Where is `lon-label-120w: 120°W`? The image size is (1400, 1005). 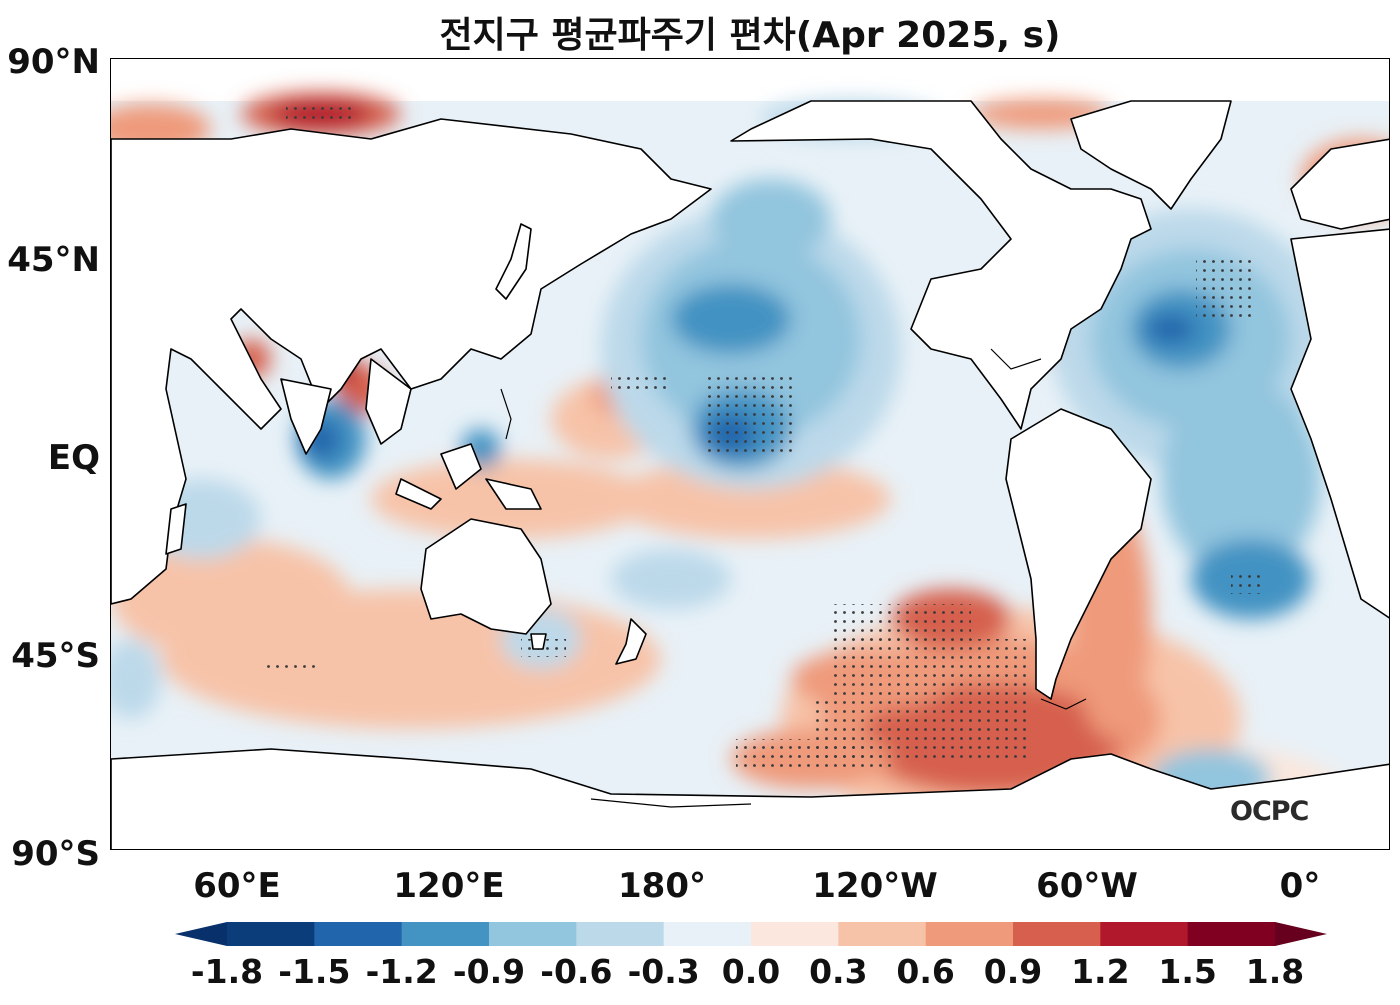
lon-label-120w: 120°W is located at coordinates (875, 886).